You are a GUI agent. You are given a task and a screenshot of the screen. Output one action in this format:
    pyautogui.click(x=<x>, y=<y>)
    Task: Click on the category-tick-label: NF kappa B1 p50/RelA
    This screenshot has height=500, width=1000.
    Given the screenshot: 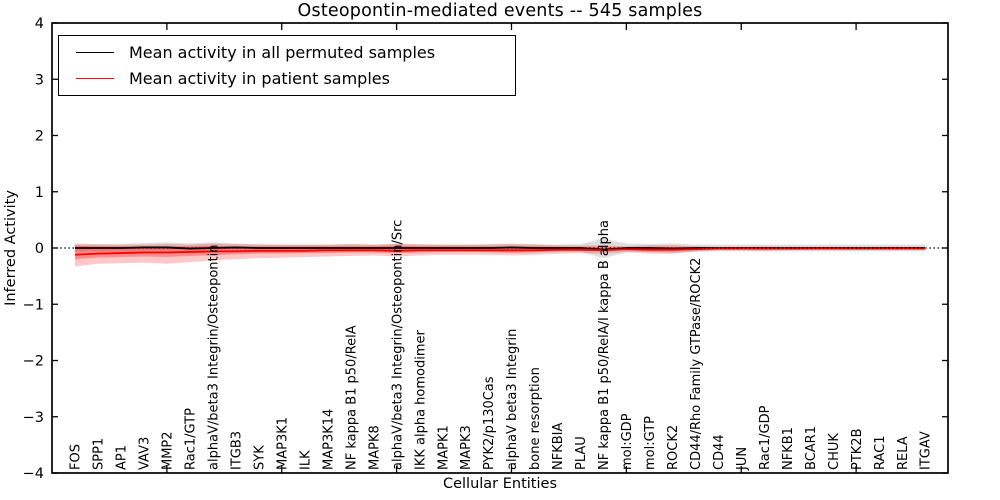 What is the action you would take?
    pyautogui.click(x=351, y=397)
    